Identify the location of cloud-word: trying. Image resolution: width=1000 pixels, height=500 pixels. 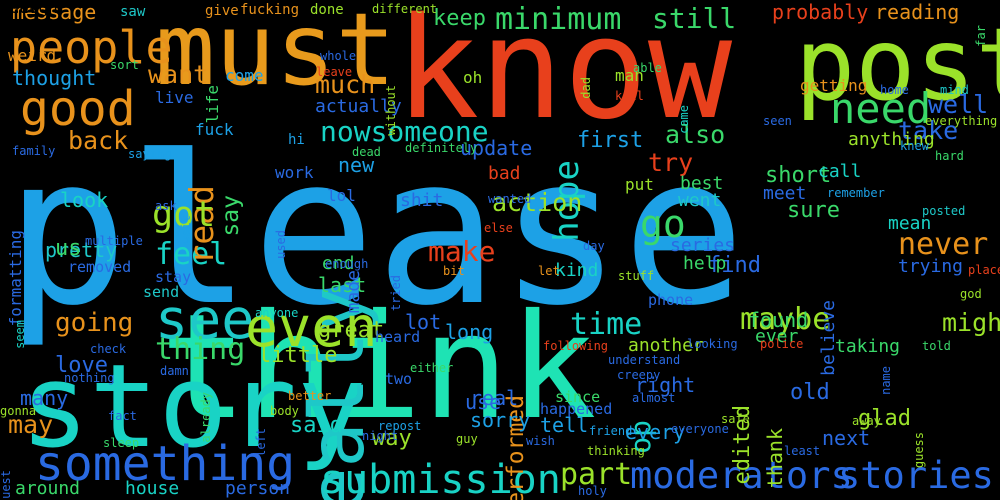
(930, 267).